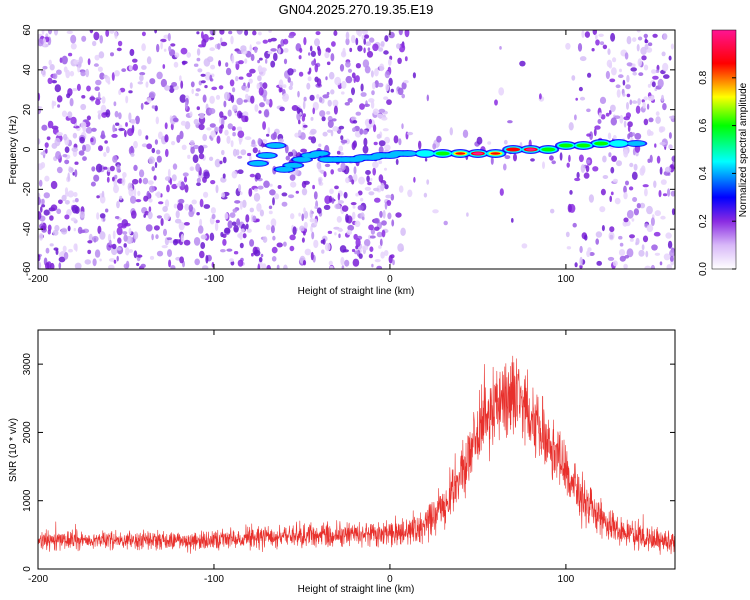 This screenshot has width=750, height=600. What do you see at coordinates (13, 450) in the screenshot?
I see `snr-y-label: SNR (10 * v/v)` at bounding box center [13, 450].